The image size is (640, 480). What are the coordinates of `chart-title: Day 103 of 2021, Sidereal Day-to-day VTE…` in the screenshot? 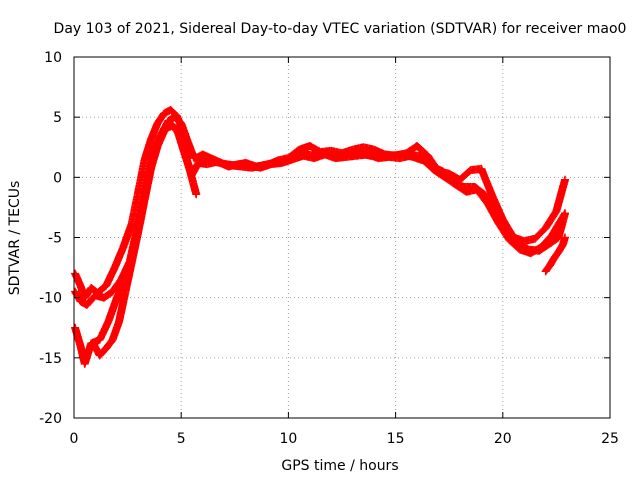 It's located at (340, 29).